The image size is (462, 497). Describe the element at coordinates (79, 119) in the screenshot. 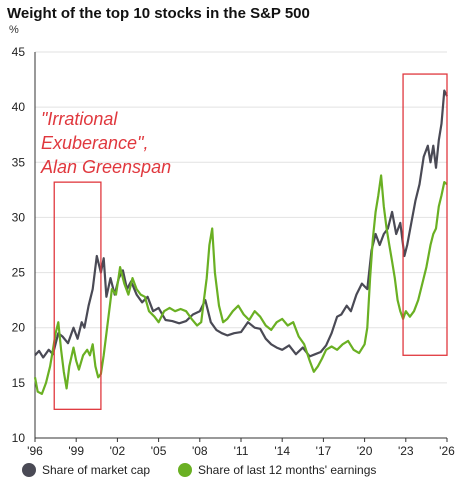

I see `annotation-text: "Irrational` at that location.